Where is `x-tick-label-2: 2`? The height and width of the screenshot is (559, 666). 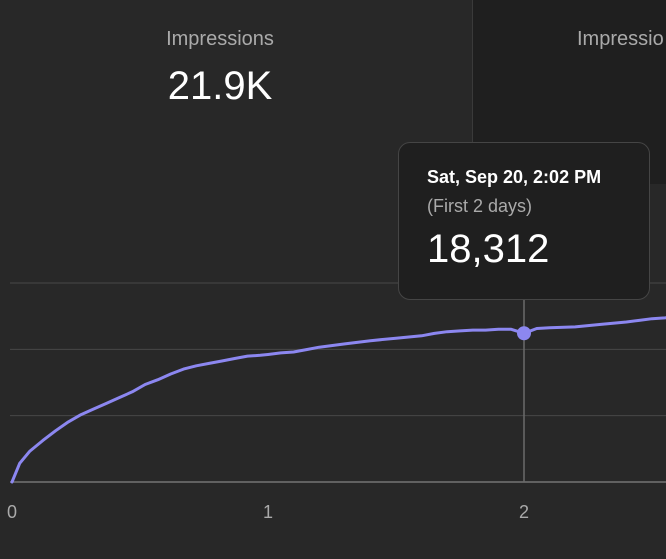
x-tick-label-2: 2 is located at coordinates (524, 512).